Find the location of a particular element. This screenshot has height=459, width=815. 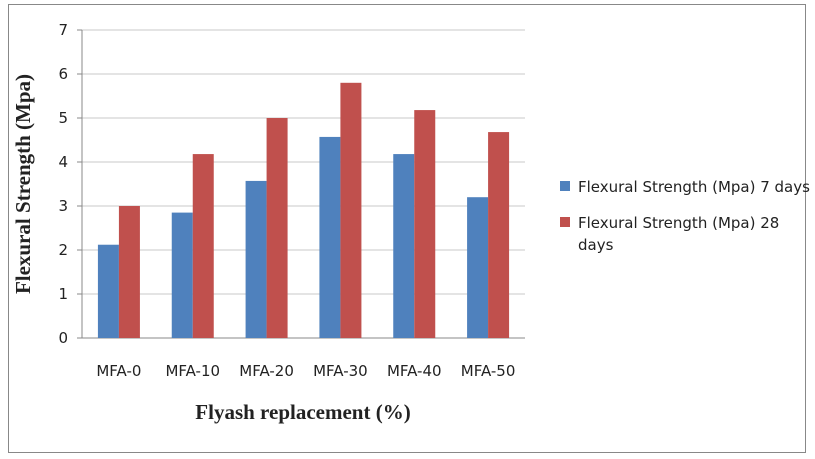

y-tick-label: 5 is located at coordinates (63, 118).